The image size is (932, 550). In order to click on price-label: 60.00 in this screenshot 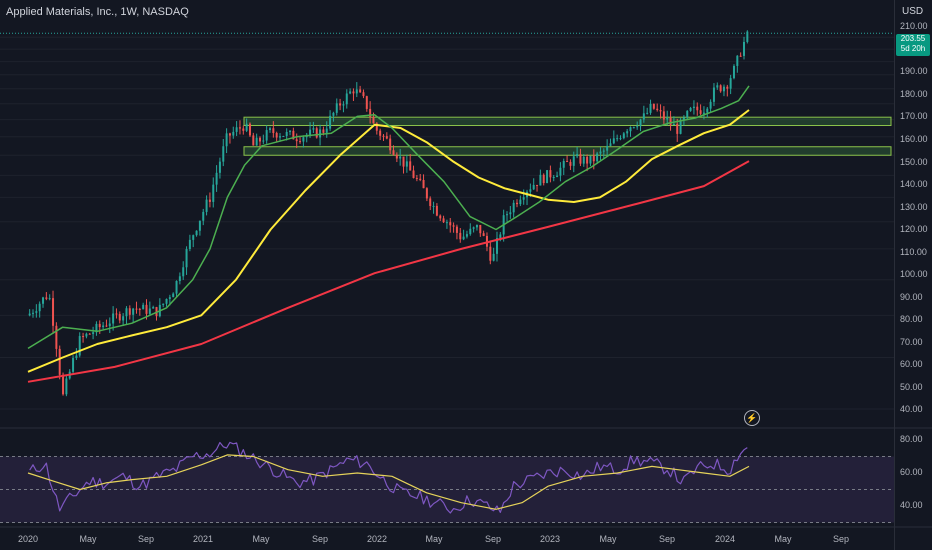, I will do `click(911, 364)`.